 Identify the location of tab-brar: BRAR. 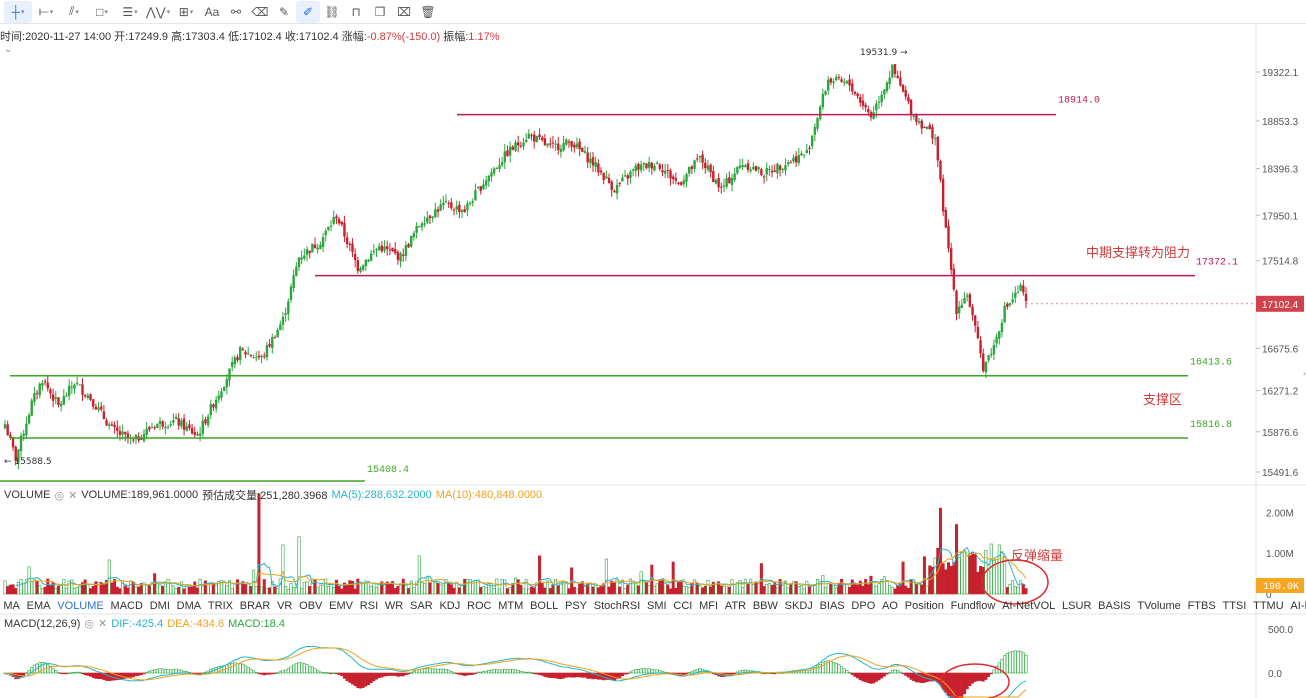
(255, 606).